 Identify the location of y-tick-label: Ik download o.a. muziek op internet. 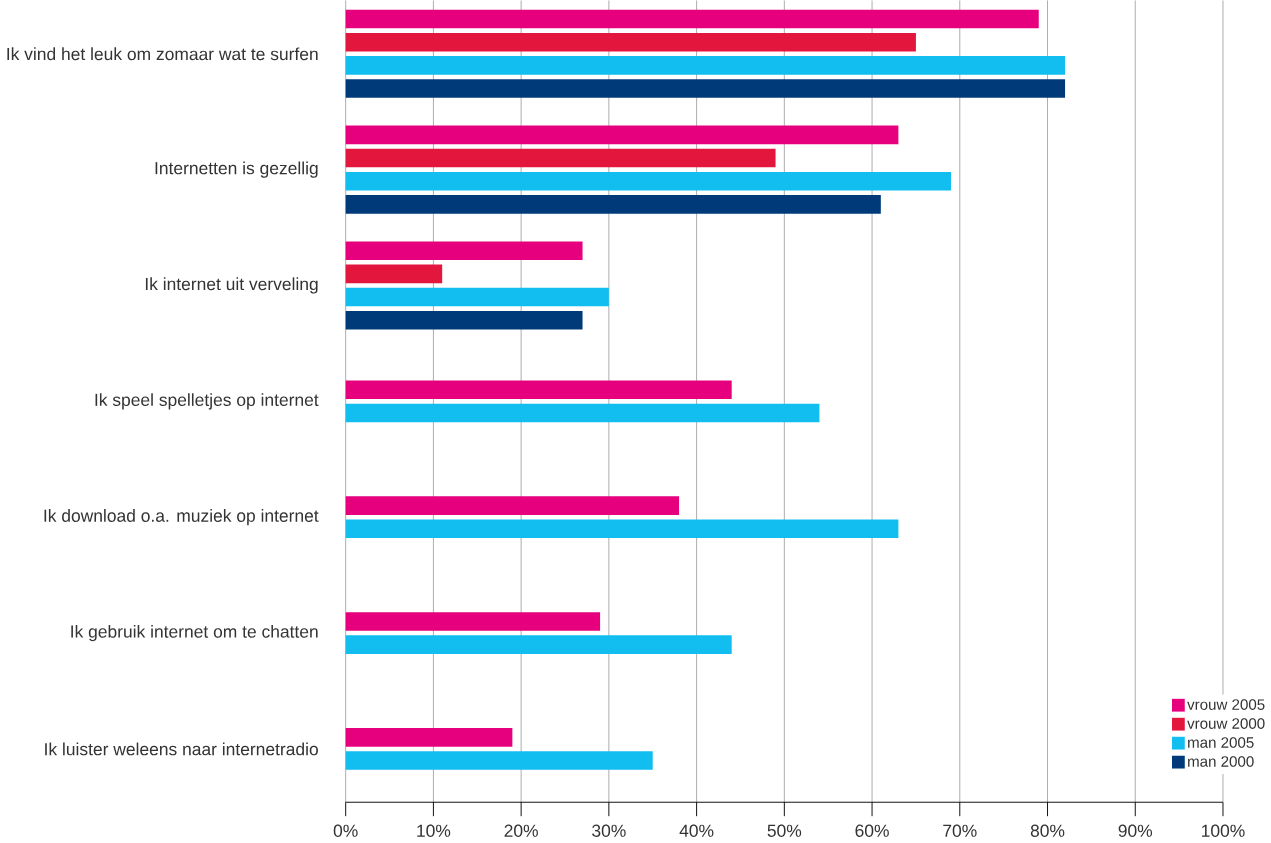
(181, 517).